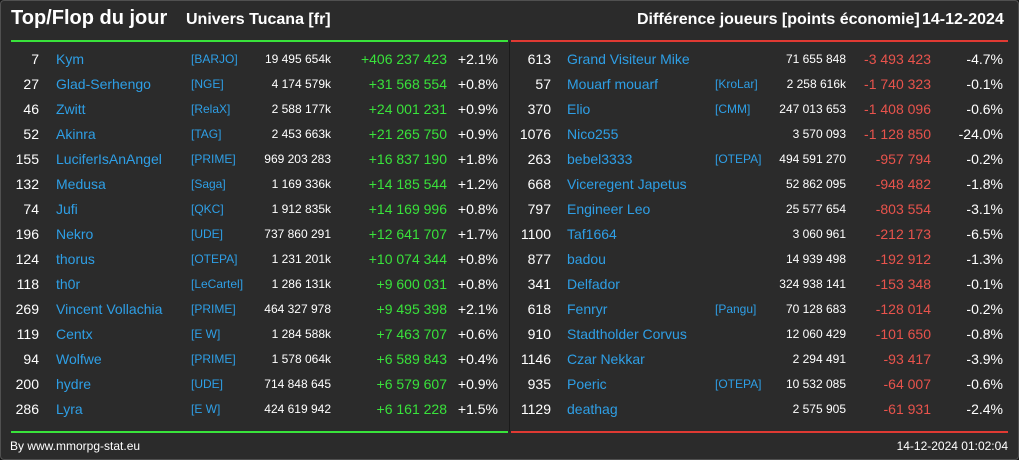  Describe the element at coordinates (628, 59) in the screenshot. I see `player-name-link: Grand Visiteur Mike` at that location.